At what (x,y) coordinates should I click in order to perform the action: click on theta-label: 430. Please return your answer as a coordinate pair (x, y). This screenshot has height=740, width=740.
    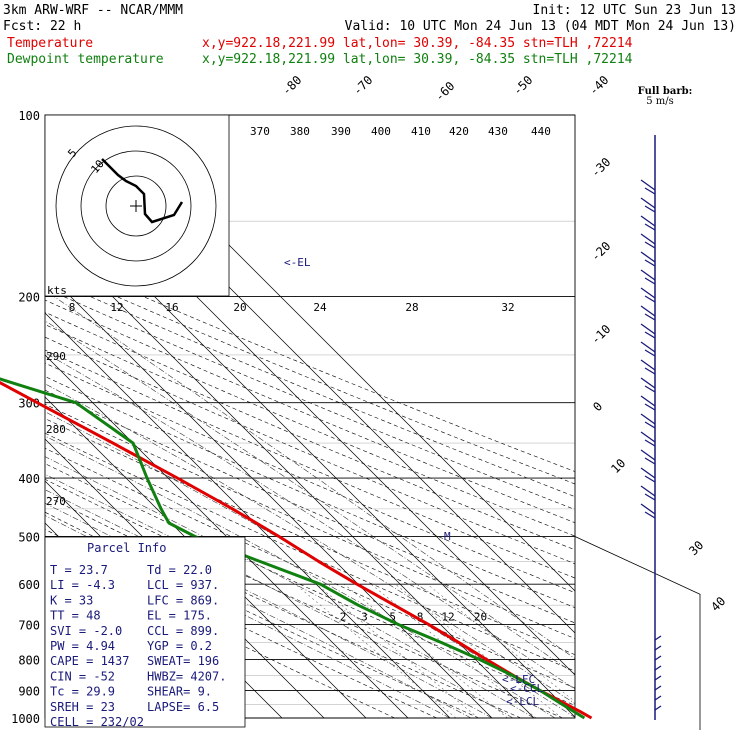
    Looking at the image, I should click on (498, 131).